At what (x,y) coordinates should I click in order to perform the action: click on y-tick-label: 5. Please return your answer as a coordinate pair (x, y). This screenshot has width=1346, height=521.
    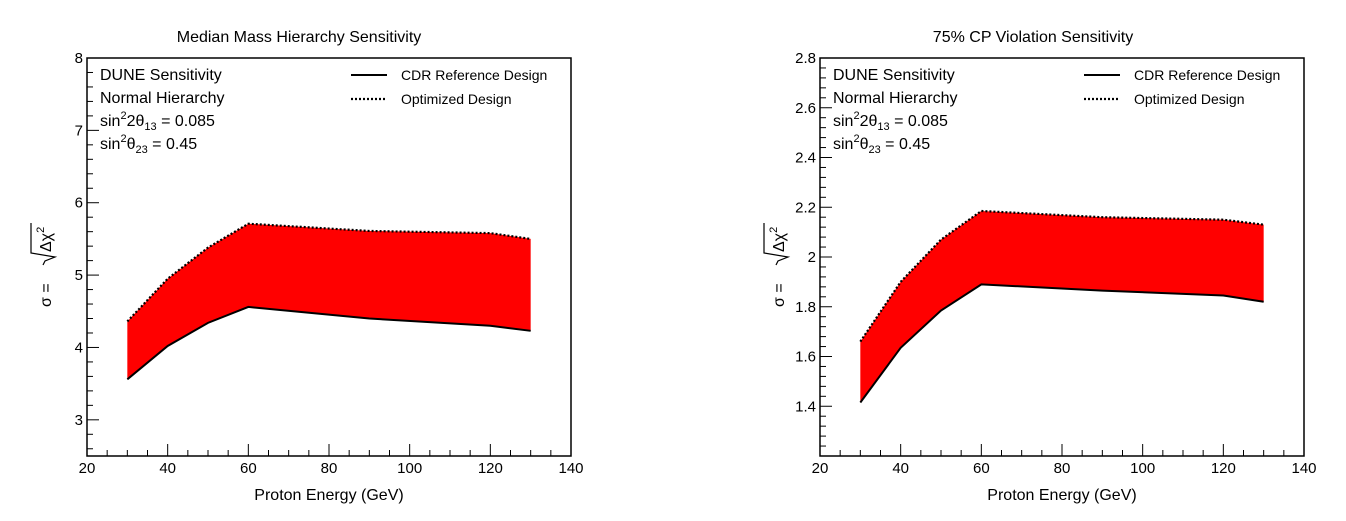
    Looking at the image, I should click on (79, 275).